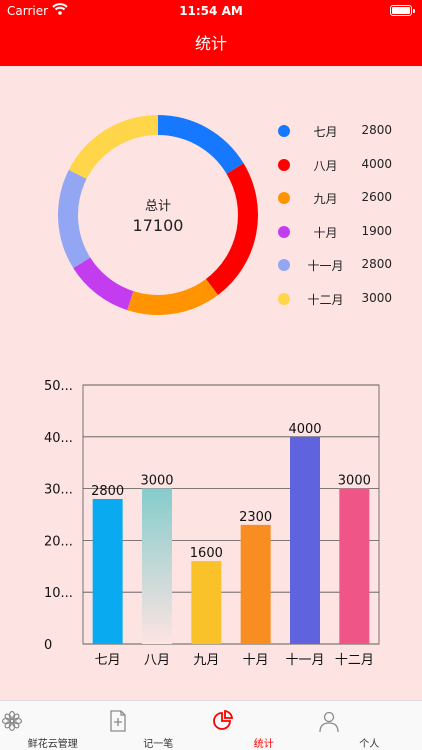 This screenshot has width=422, height=750. I want to click on bar-value-label: 1600, so click(206, 553).